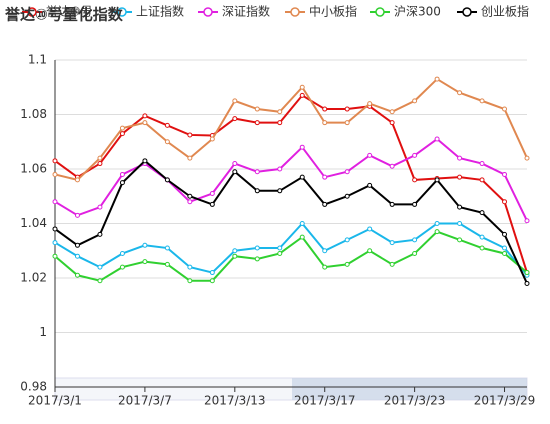  I want to click on x-tick-label: 2017/3/29, so click(505, 401).